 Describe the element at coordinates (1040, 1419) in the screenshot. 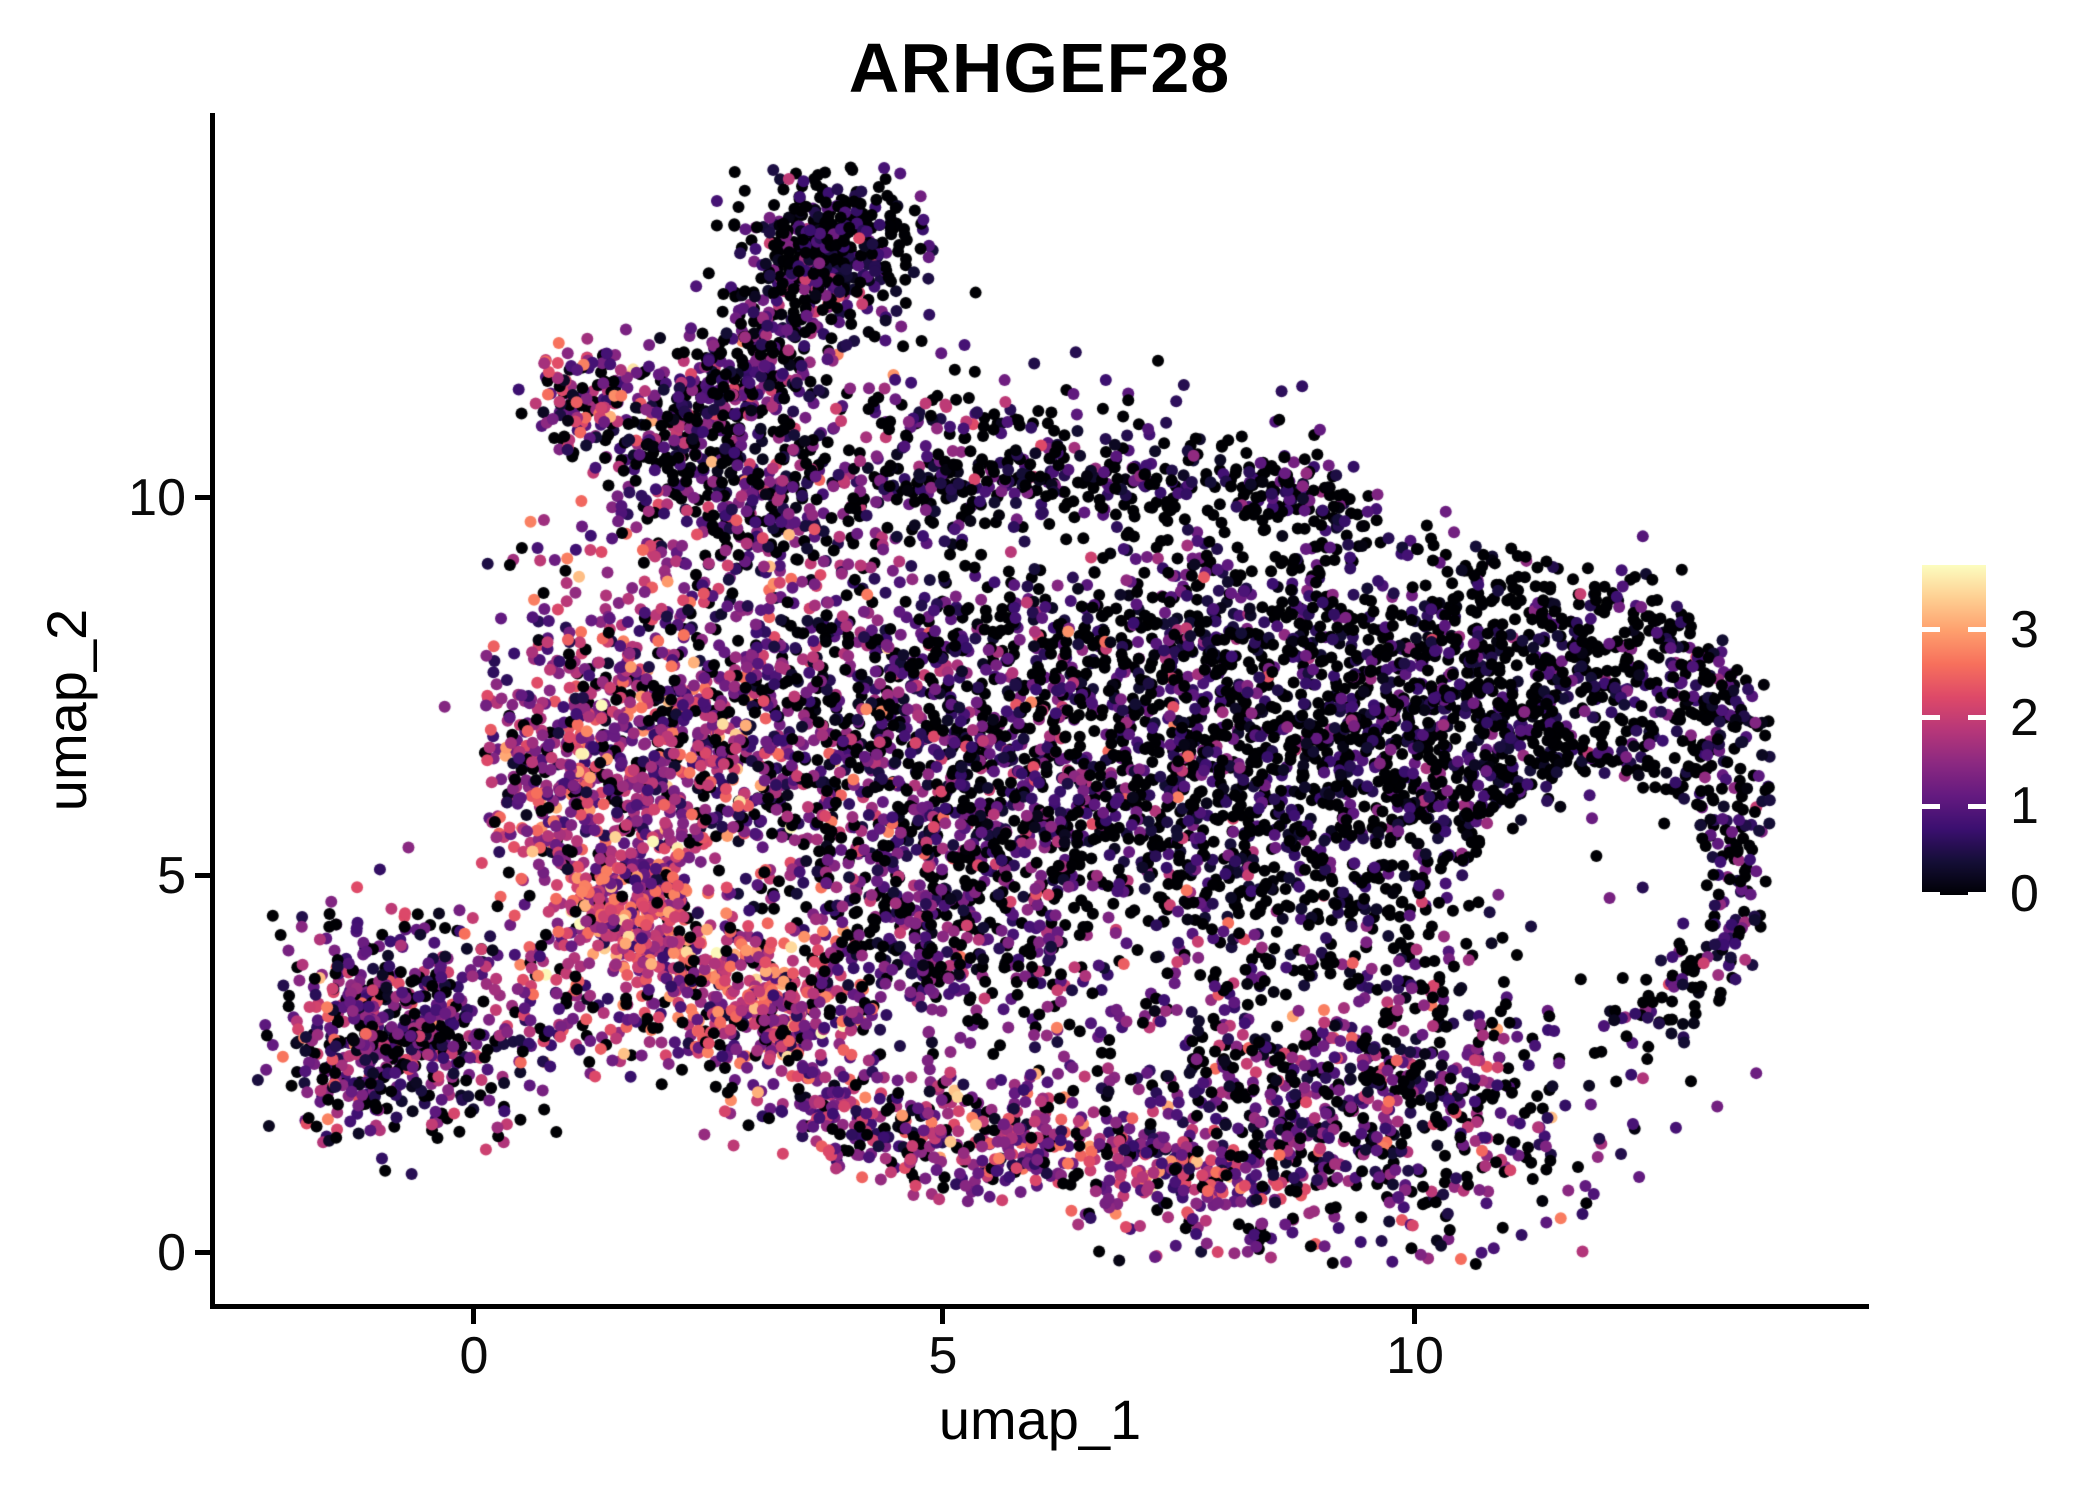

I see `x-axis-title: umap_1` at that location.